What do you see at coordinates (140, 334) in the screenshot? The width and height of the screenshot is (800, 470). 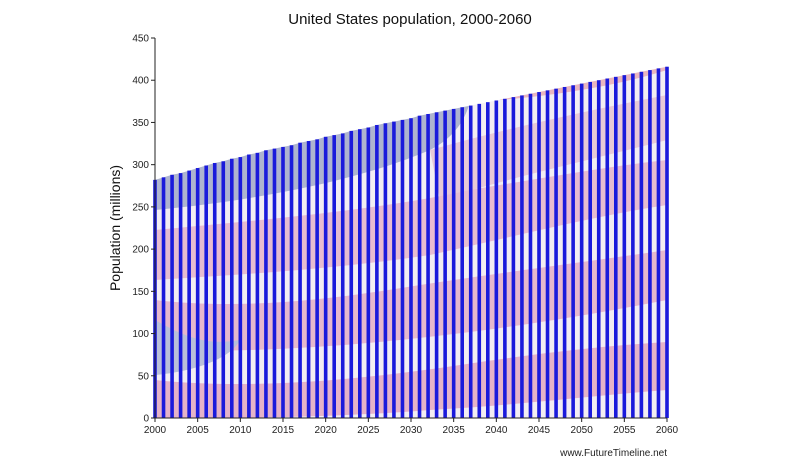 I see `y-tick-label: 100` at bounding box center [140, 334].